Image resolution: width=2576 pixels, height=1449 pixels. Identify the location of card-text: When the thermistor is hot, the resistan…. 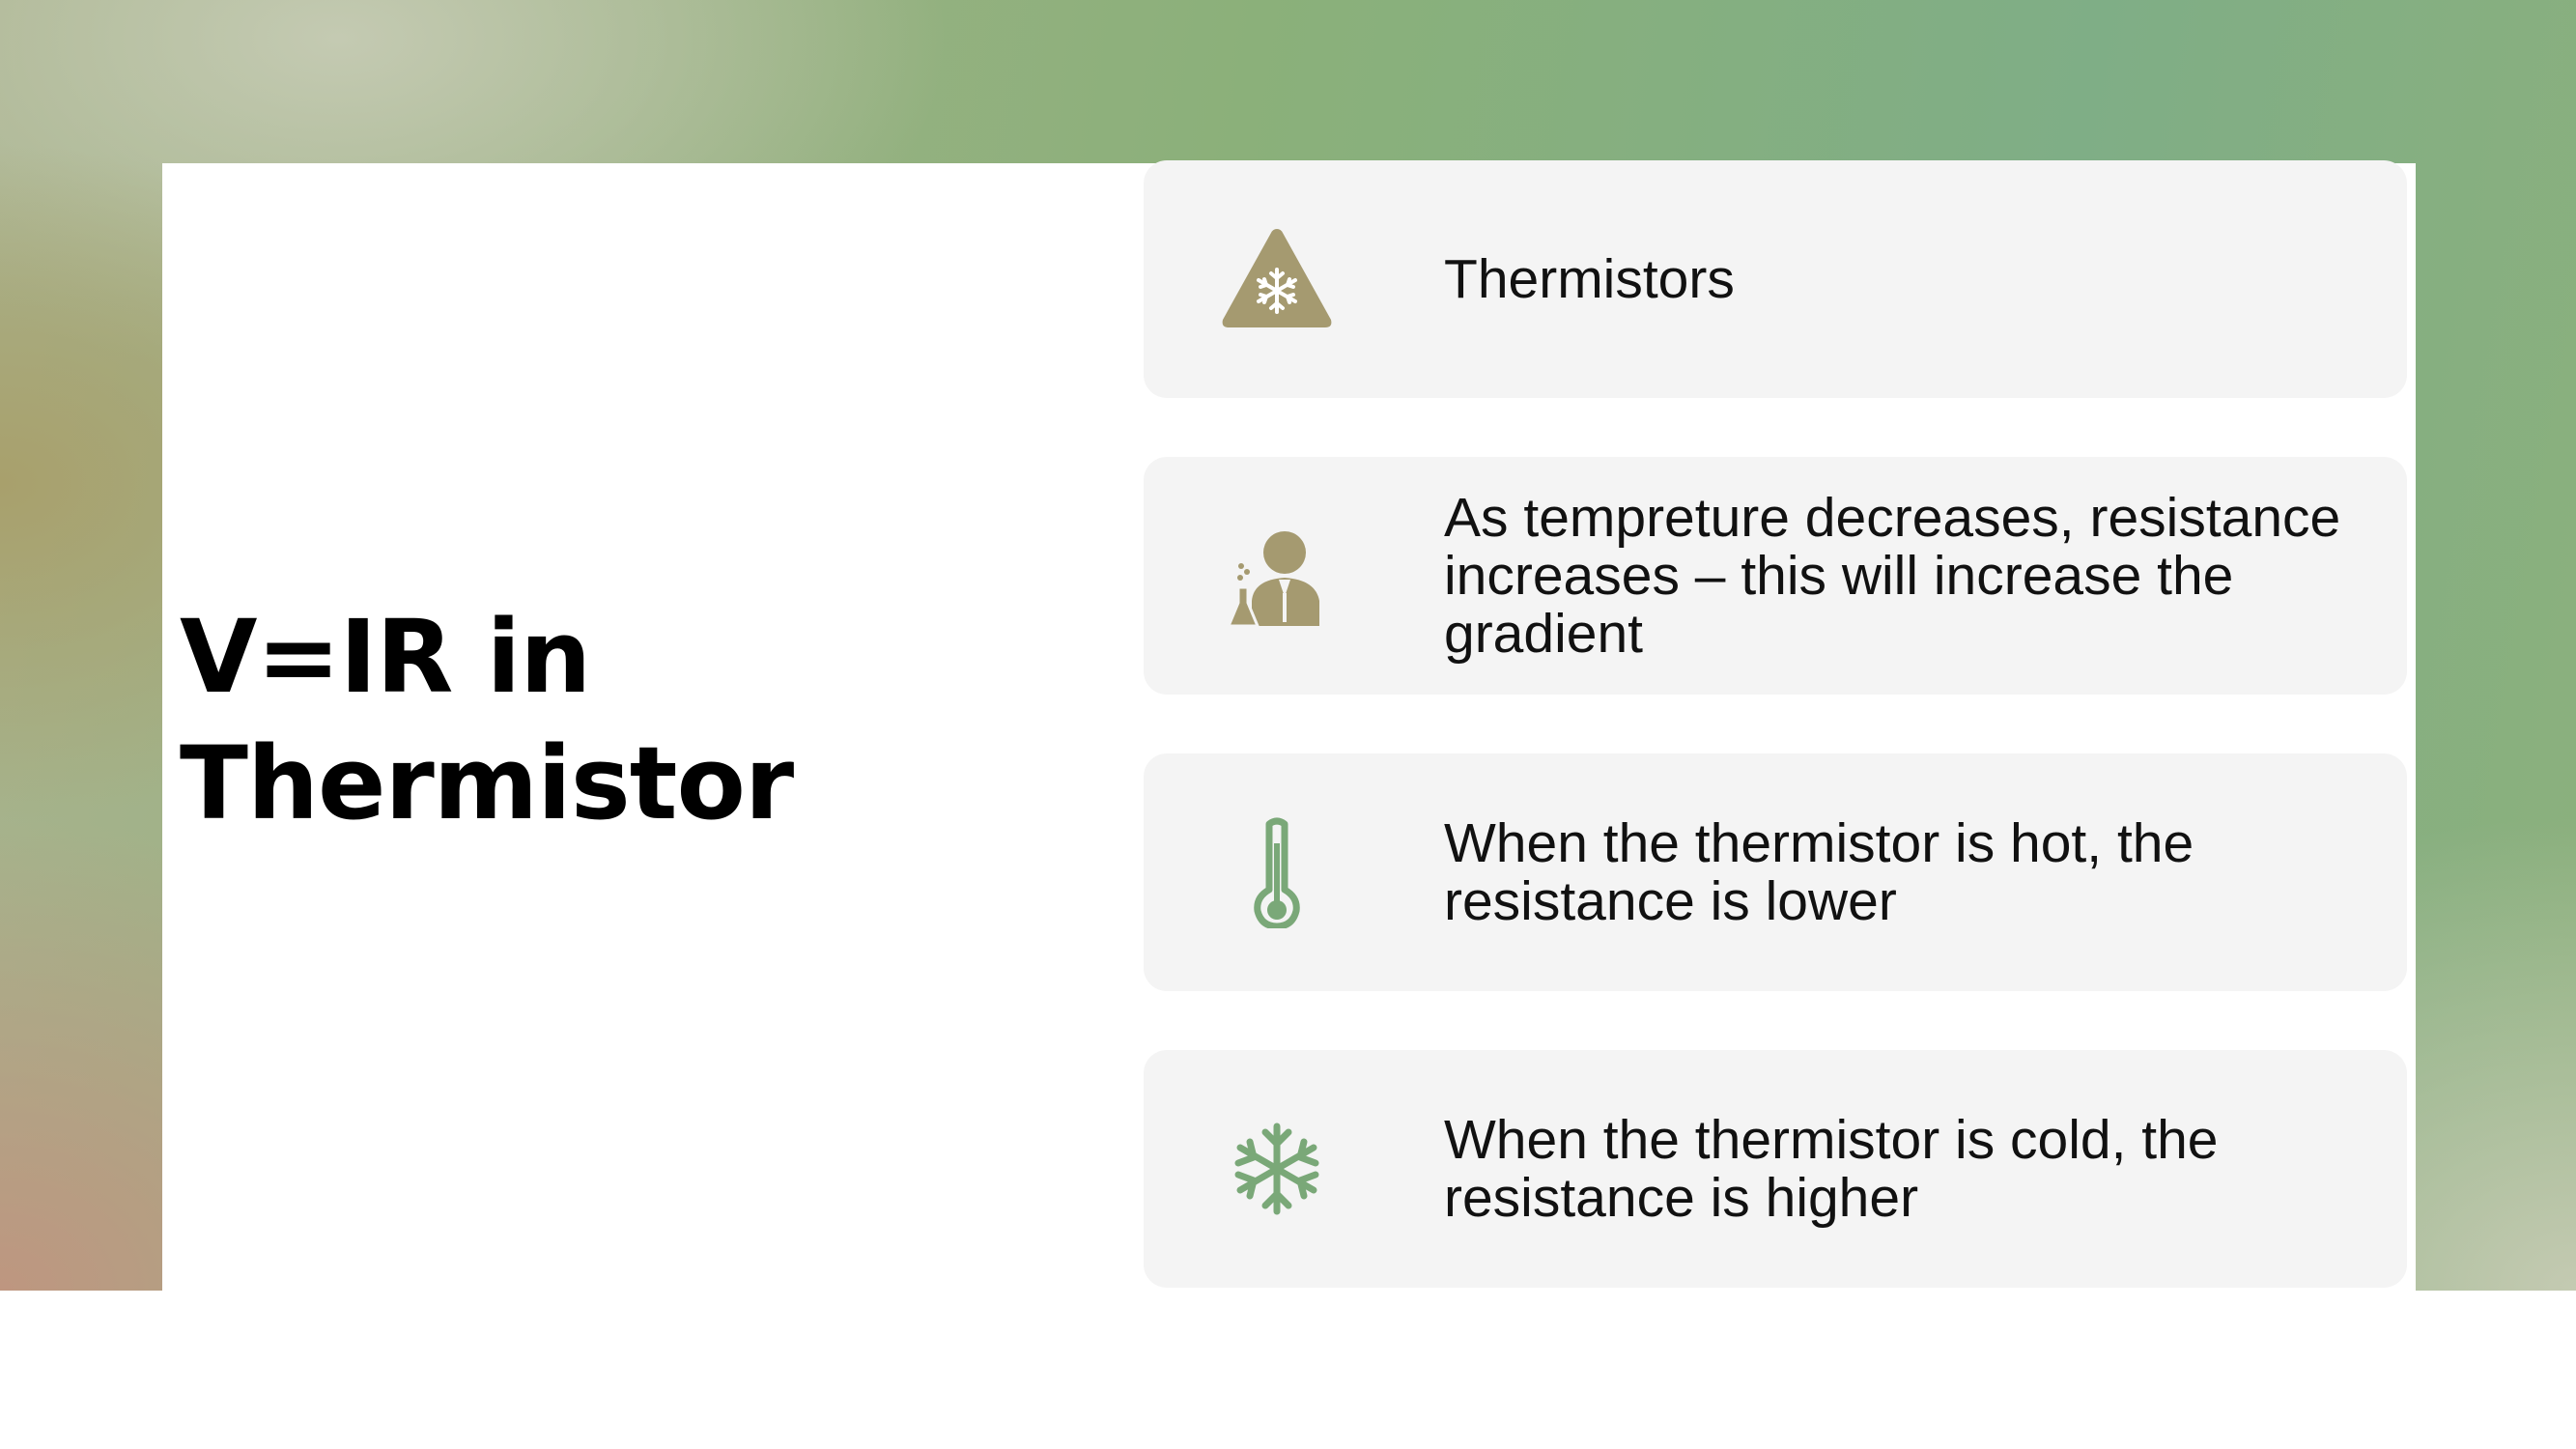
(1819, 872).